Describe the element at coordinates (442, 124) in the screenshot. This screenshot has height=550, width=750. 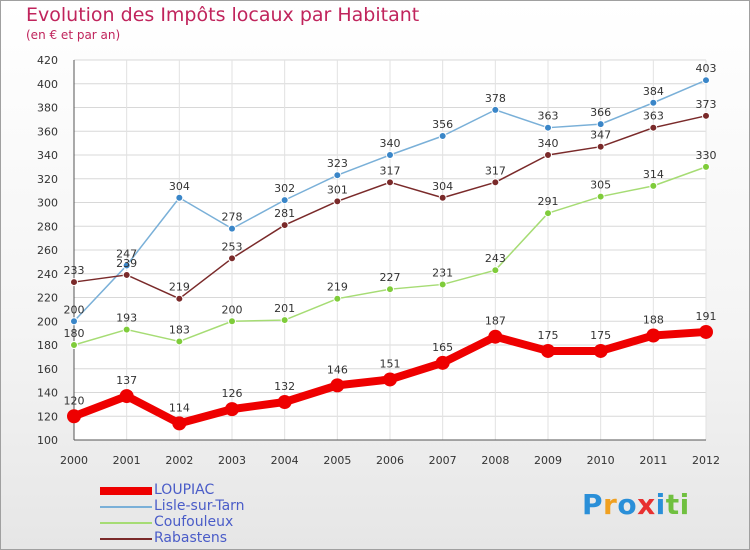
I see `data-label: 356` at that location.